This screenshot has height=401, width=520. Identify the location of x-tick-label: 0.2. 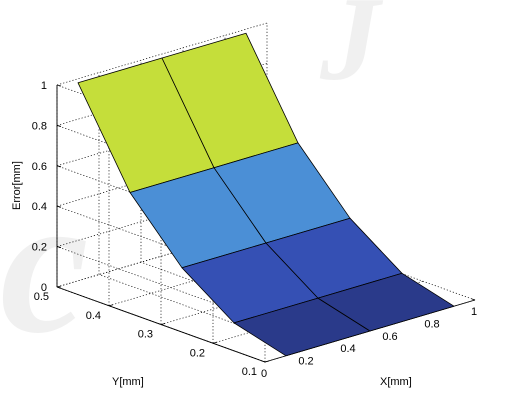
(305, 362).